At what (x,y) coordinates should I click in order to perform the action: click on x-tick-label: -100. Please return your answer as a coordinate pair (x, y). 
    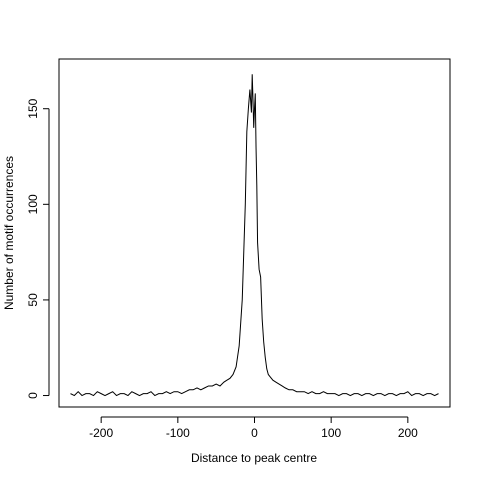
    Looking at the image, I should click on (178, 433).